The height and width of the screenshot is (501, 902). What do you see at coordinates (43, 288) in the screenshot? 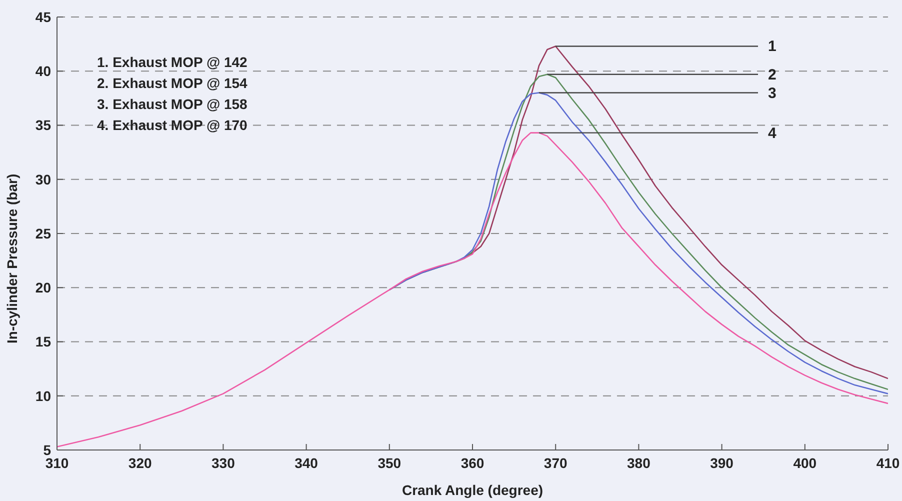
I see `y-tick-label: 20` at bounding box center [43, 288].